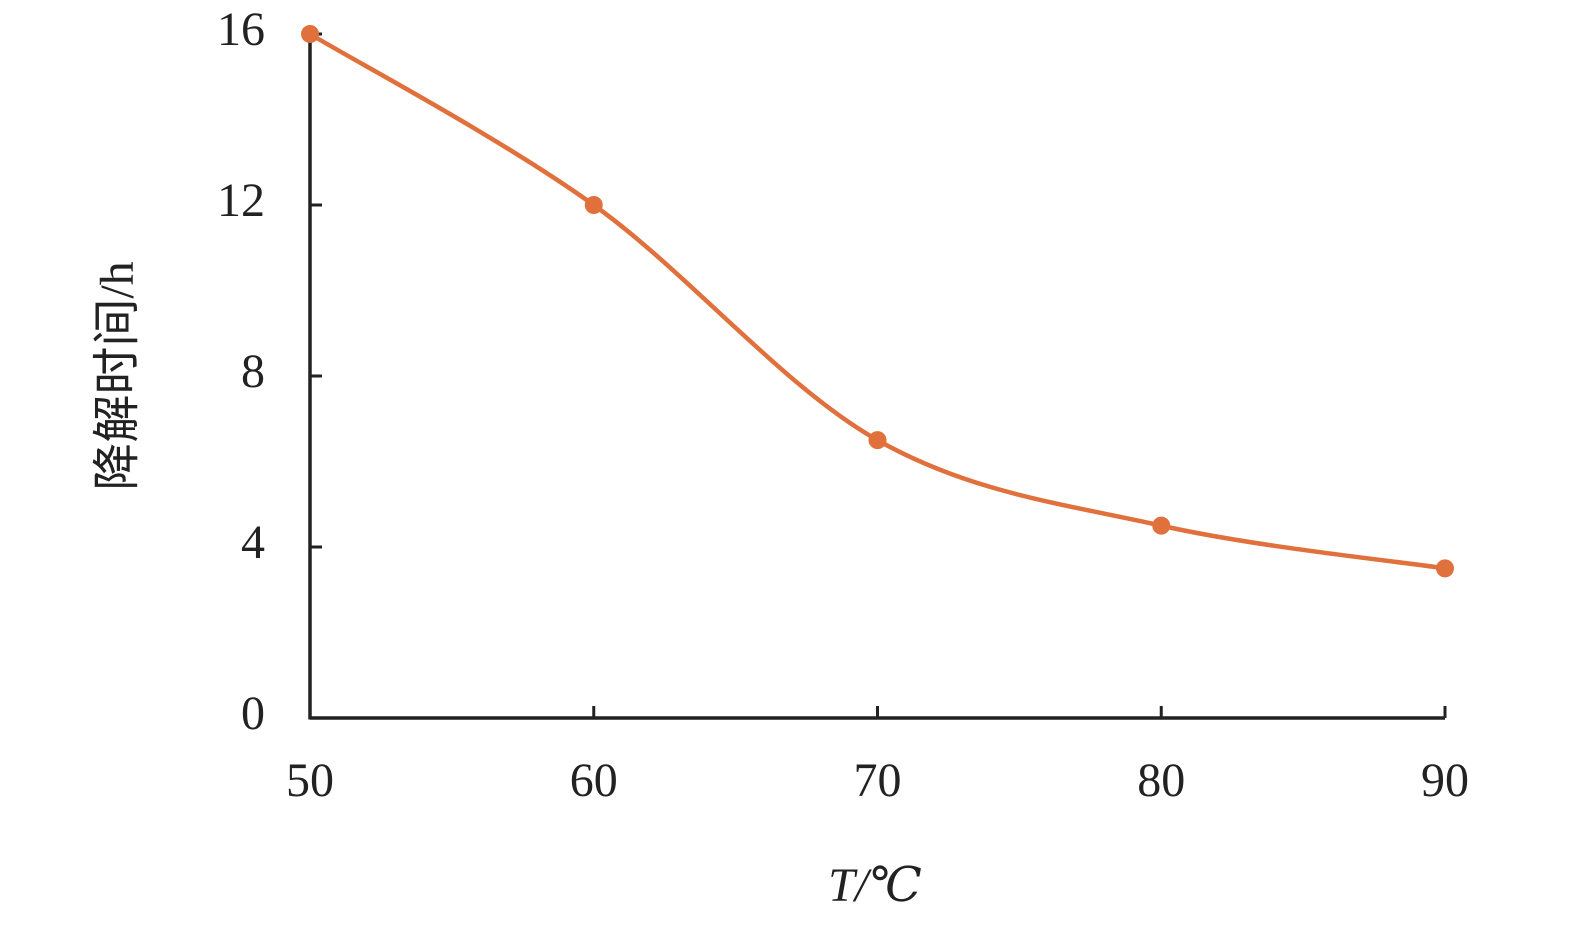 Image resolution: width=1575 pixels, height=932 pixels. What do you see at coordinates (253, 542) in the screenshot?
I see `y-tick-label: 4` at bounding box center [253, 542].